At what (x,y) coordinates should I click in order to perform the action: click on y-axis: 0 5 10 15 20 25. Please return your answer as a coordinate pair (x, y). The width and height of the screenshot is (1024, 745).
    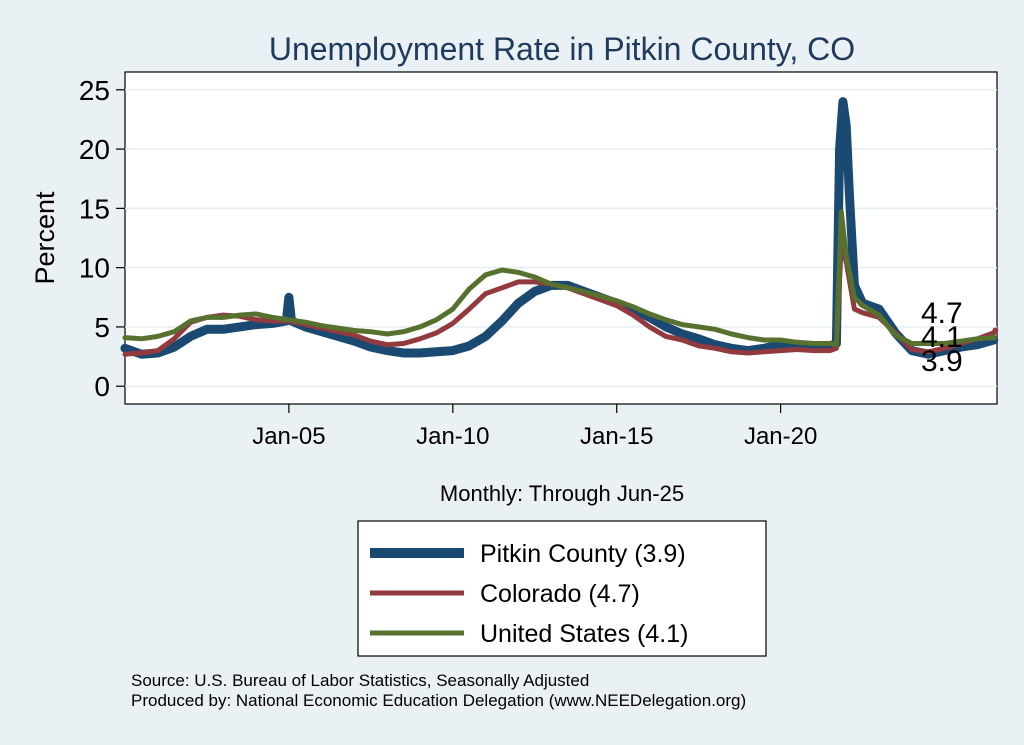
    Looking at the image, I should click on (102, 238).